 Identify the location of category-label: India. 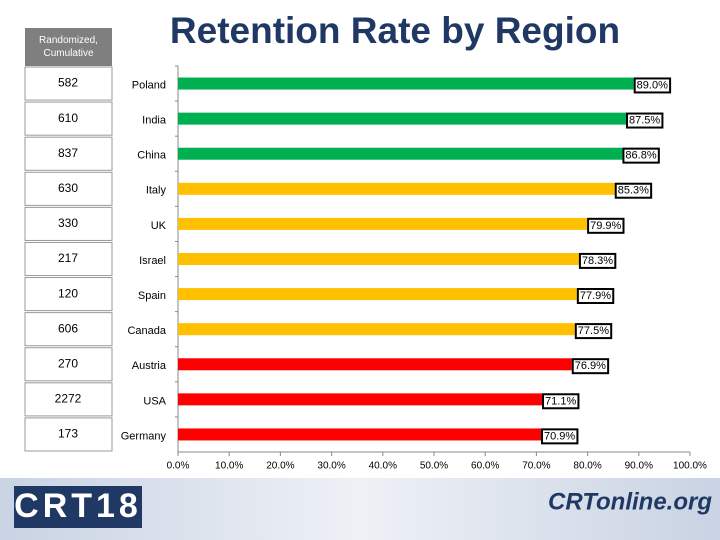
(154, 121).